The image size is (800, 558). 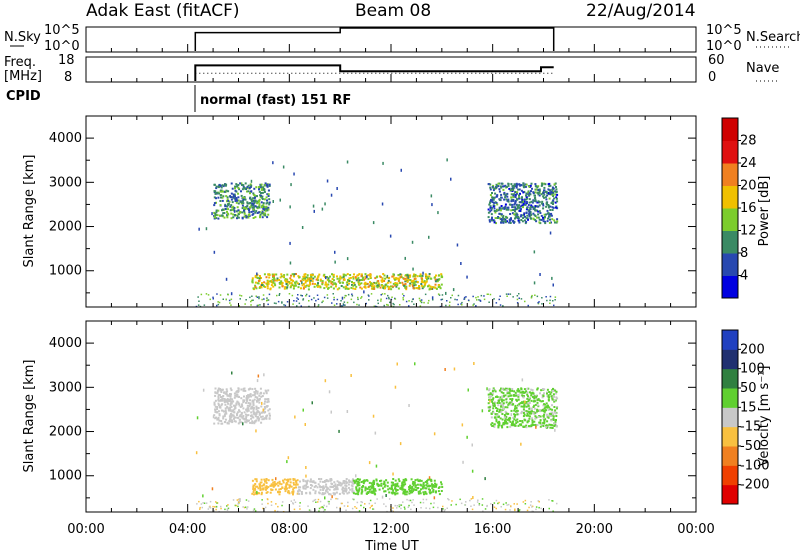 What do you see at coordinates (66, 60) in the screenshot?
I see `freq-tick-top: 18` at bounding box center [66, 60].